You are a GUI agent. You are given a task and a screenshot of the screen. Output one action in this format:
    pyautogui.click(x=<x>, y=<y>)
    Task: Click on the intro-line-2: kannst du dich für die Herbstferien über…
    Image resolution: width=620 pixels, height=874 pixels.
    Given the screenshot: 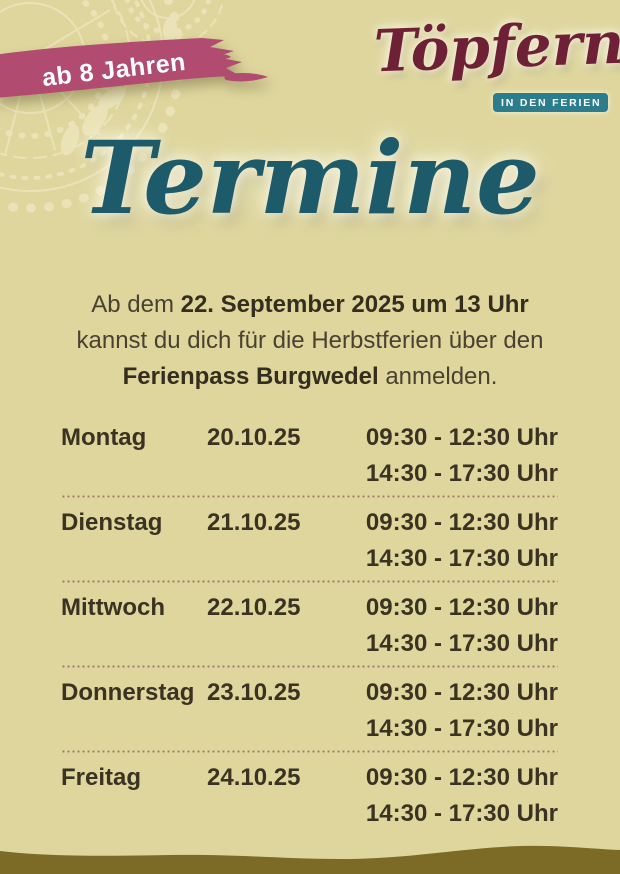 What is the action you would take?
    pyautogui.click(x=310, y=340)
    